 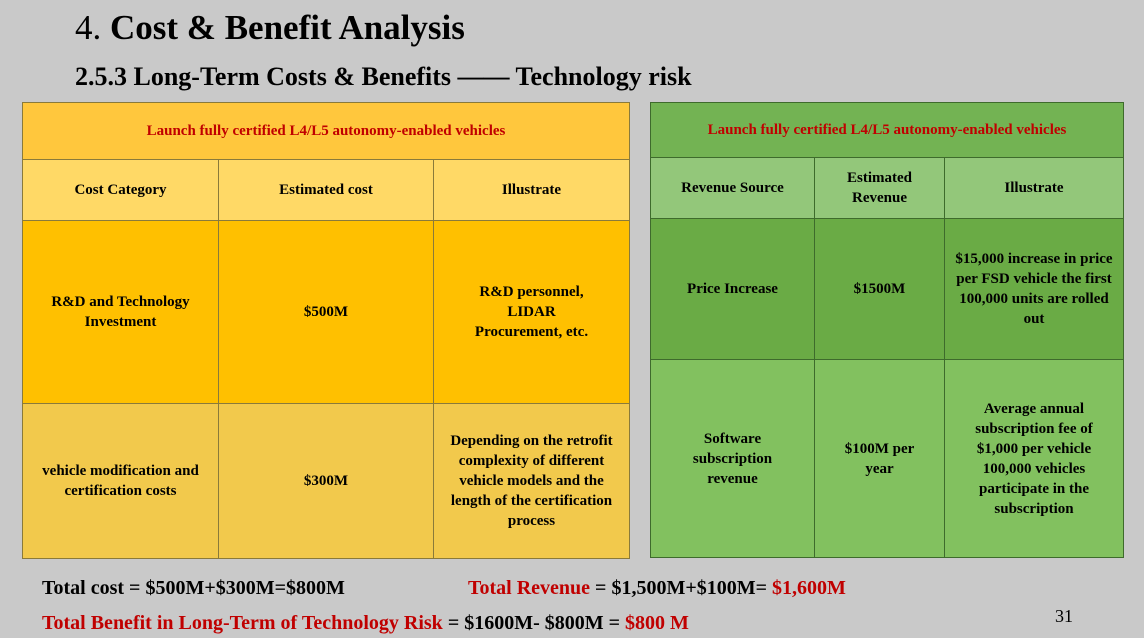 I want to click on revenue-column-header: Estimated Revenue, so click(x=879, y=188).